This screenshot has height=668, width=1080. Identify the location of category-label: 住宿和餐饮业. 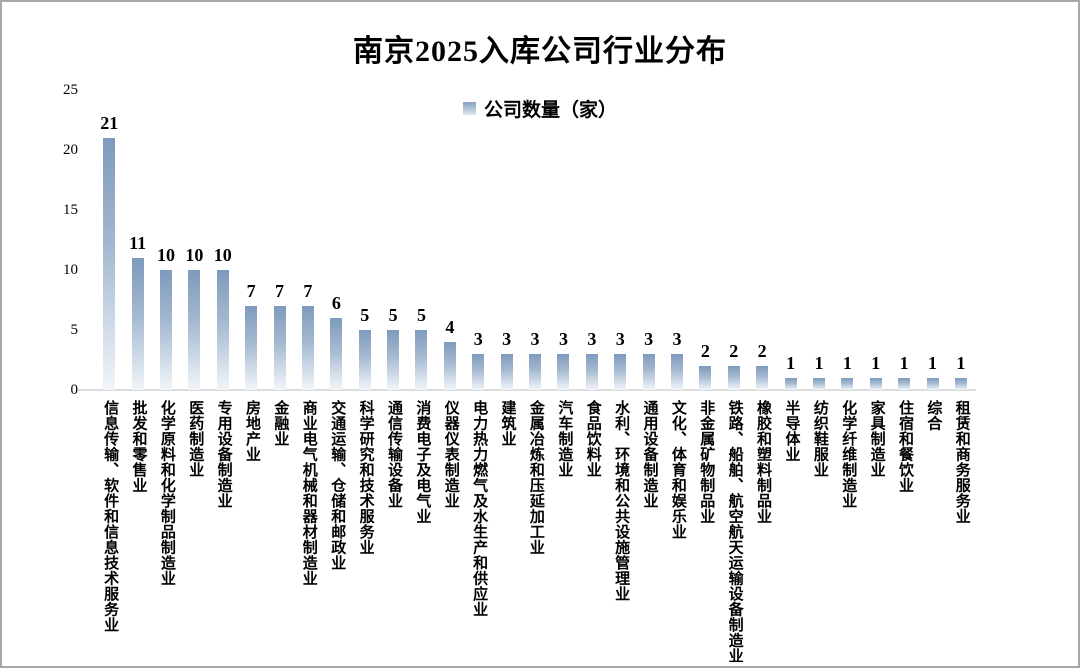
(905, 446).